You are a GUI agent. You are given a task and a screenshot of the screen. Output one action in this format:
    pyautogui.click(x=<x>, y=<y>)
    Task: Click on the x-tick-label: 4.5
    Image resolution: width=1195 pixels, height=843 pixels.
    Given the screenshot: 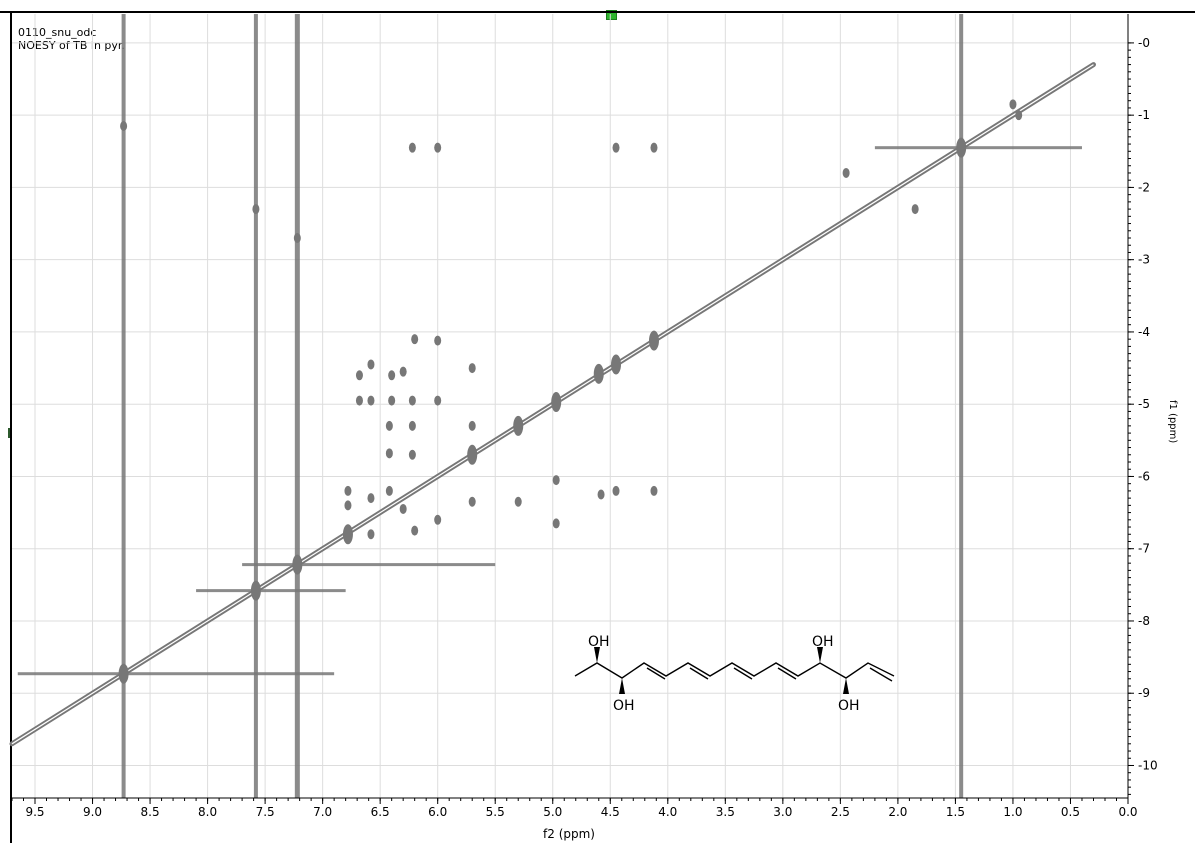 What is the action you would take?
    pyautogui.click(x=610, y=812)
    